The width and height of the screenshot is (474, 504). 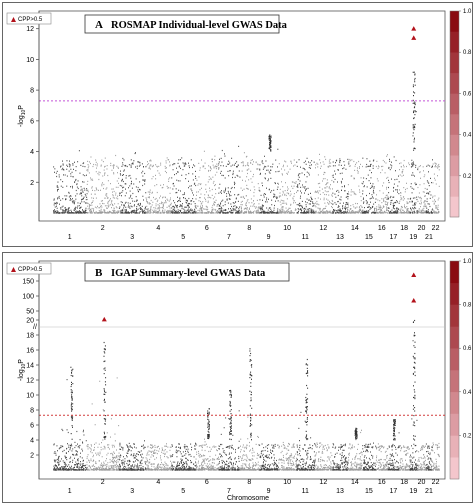 What do you see at coordinates (24, 112) in the screenshot?
I see `y-axis-label-sub: 10` at bounding box center [24, 112].